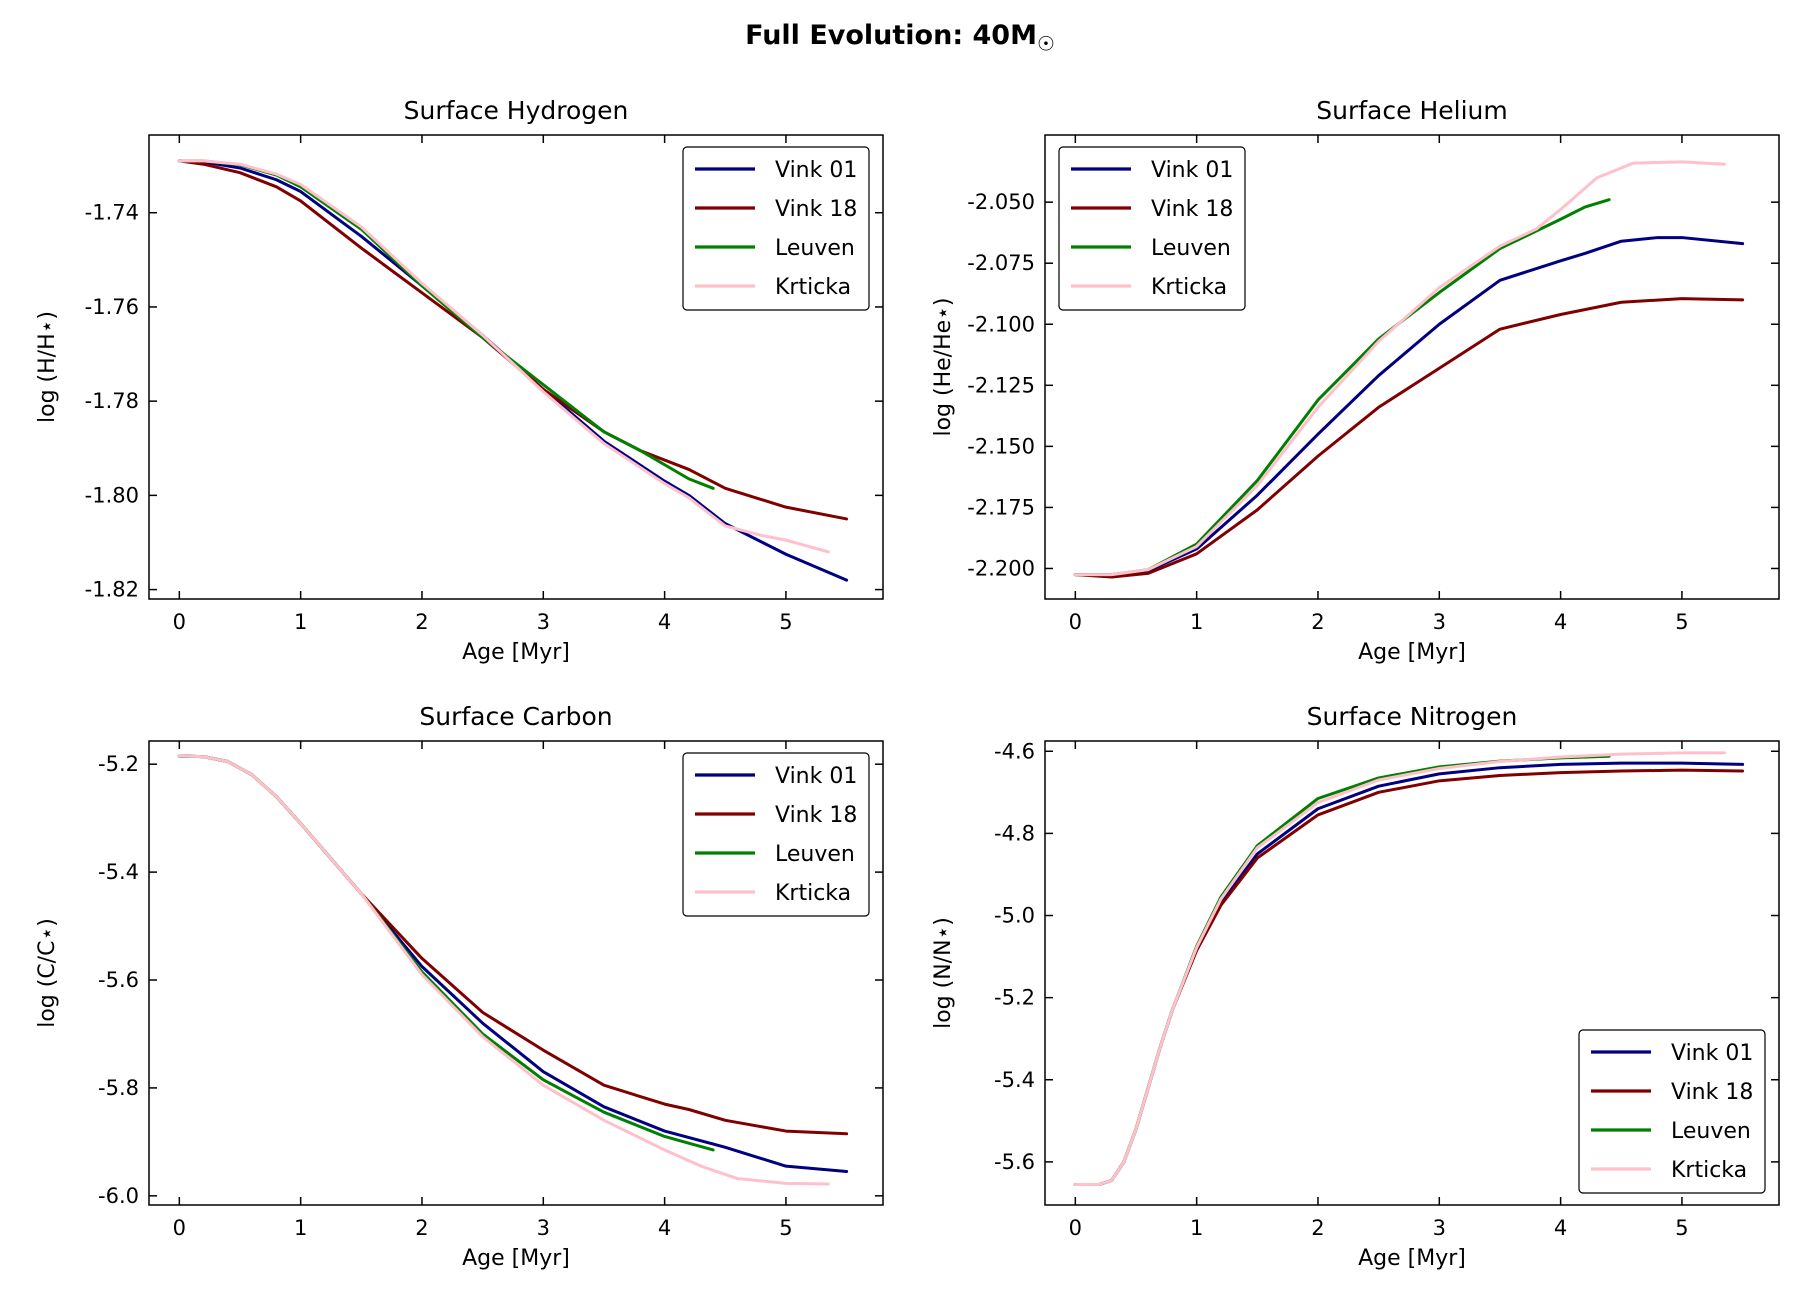 The image size is (1800, 1300). Describe the element at coordinates (1411, 110) in the screenshot. I see `chart-title: Surface Helium` at that location.